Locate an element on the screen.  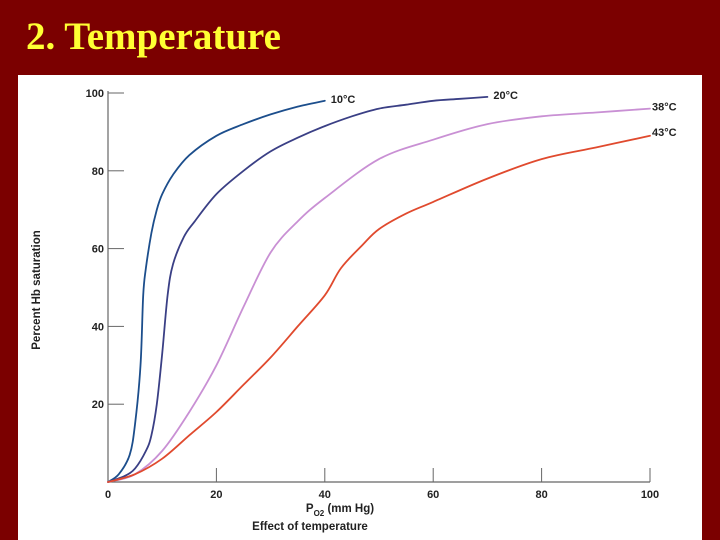
y-axis-title: Percent Hb saturation is located at coordinates (37, 290).